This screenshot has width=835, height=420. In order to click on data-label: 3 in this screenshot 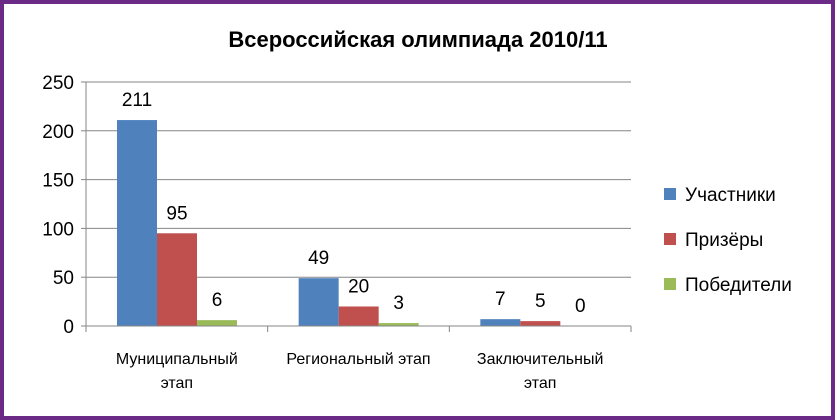, I will do `click(398, 303)`.